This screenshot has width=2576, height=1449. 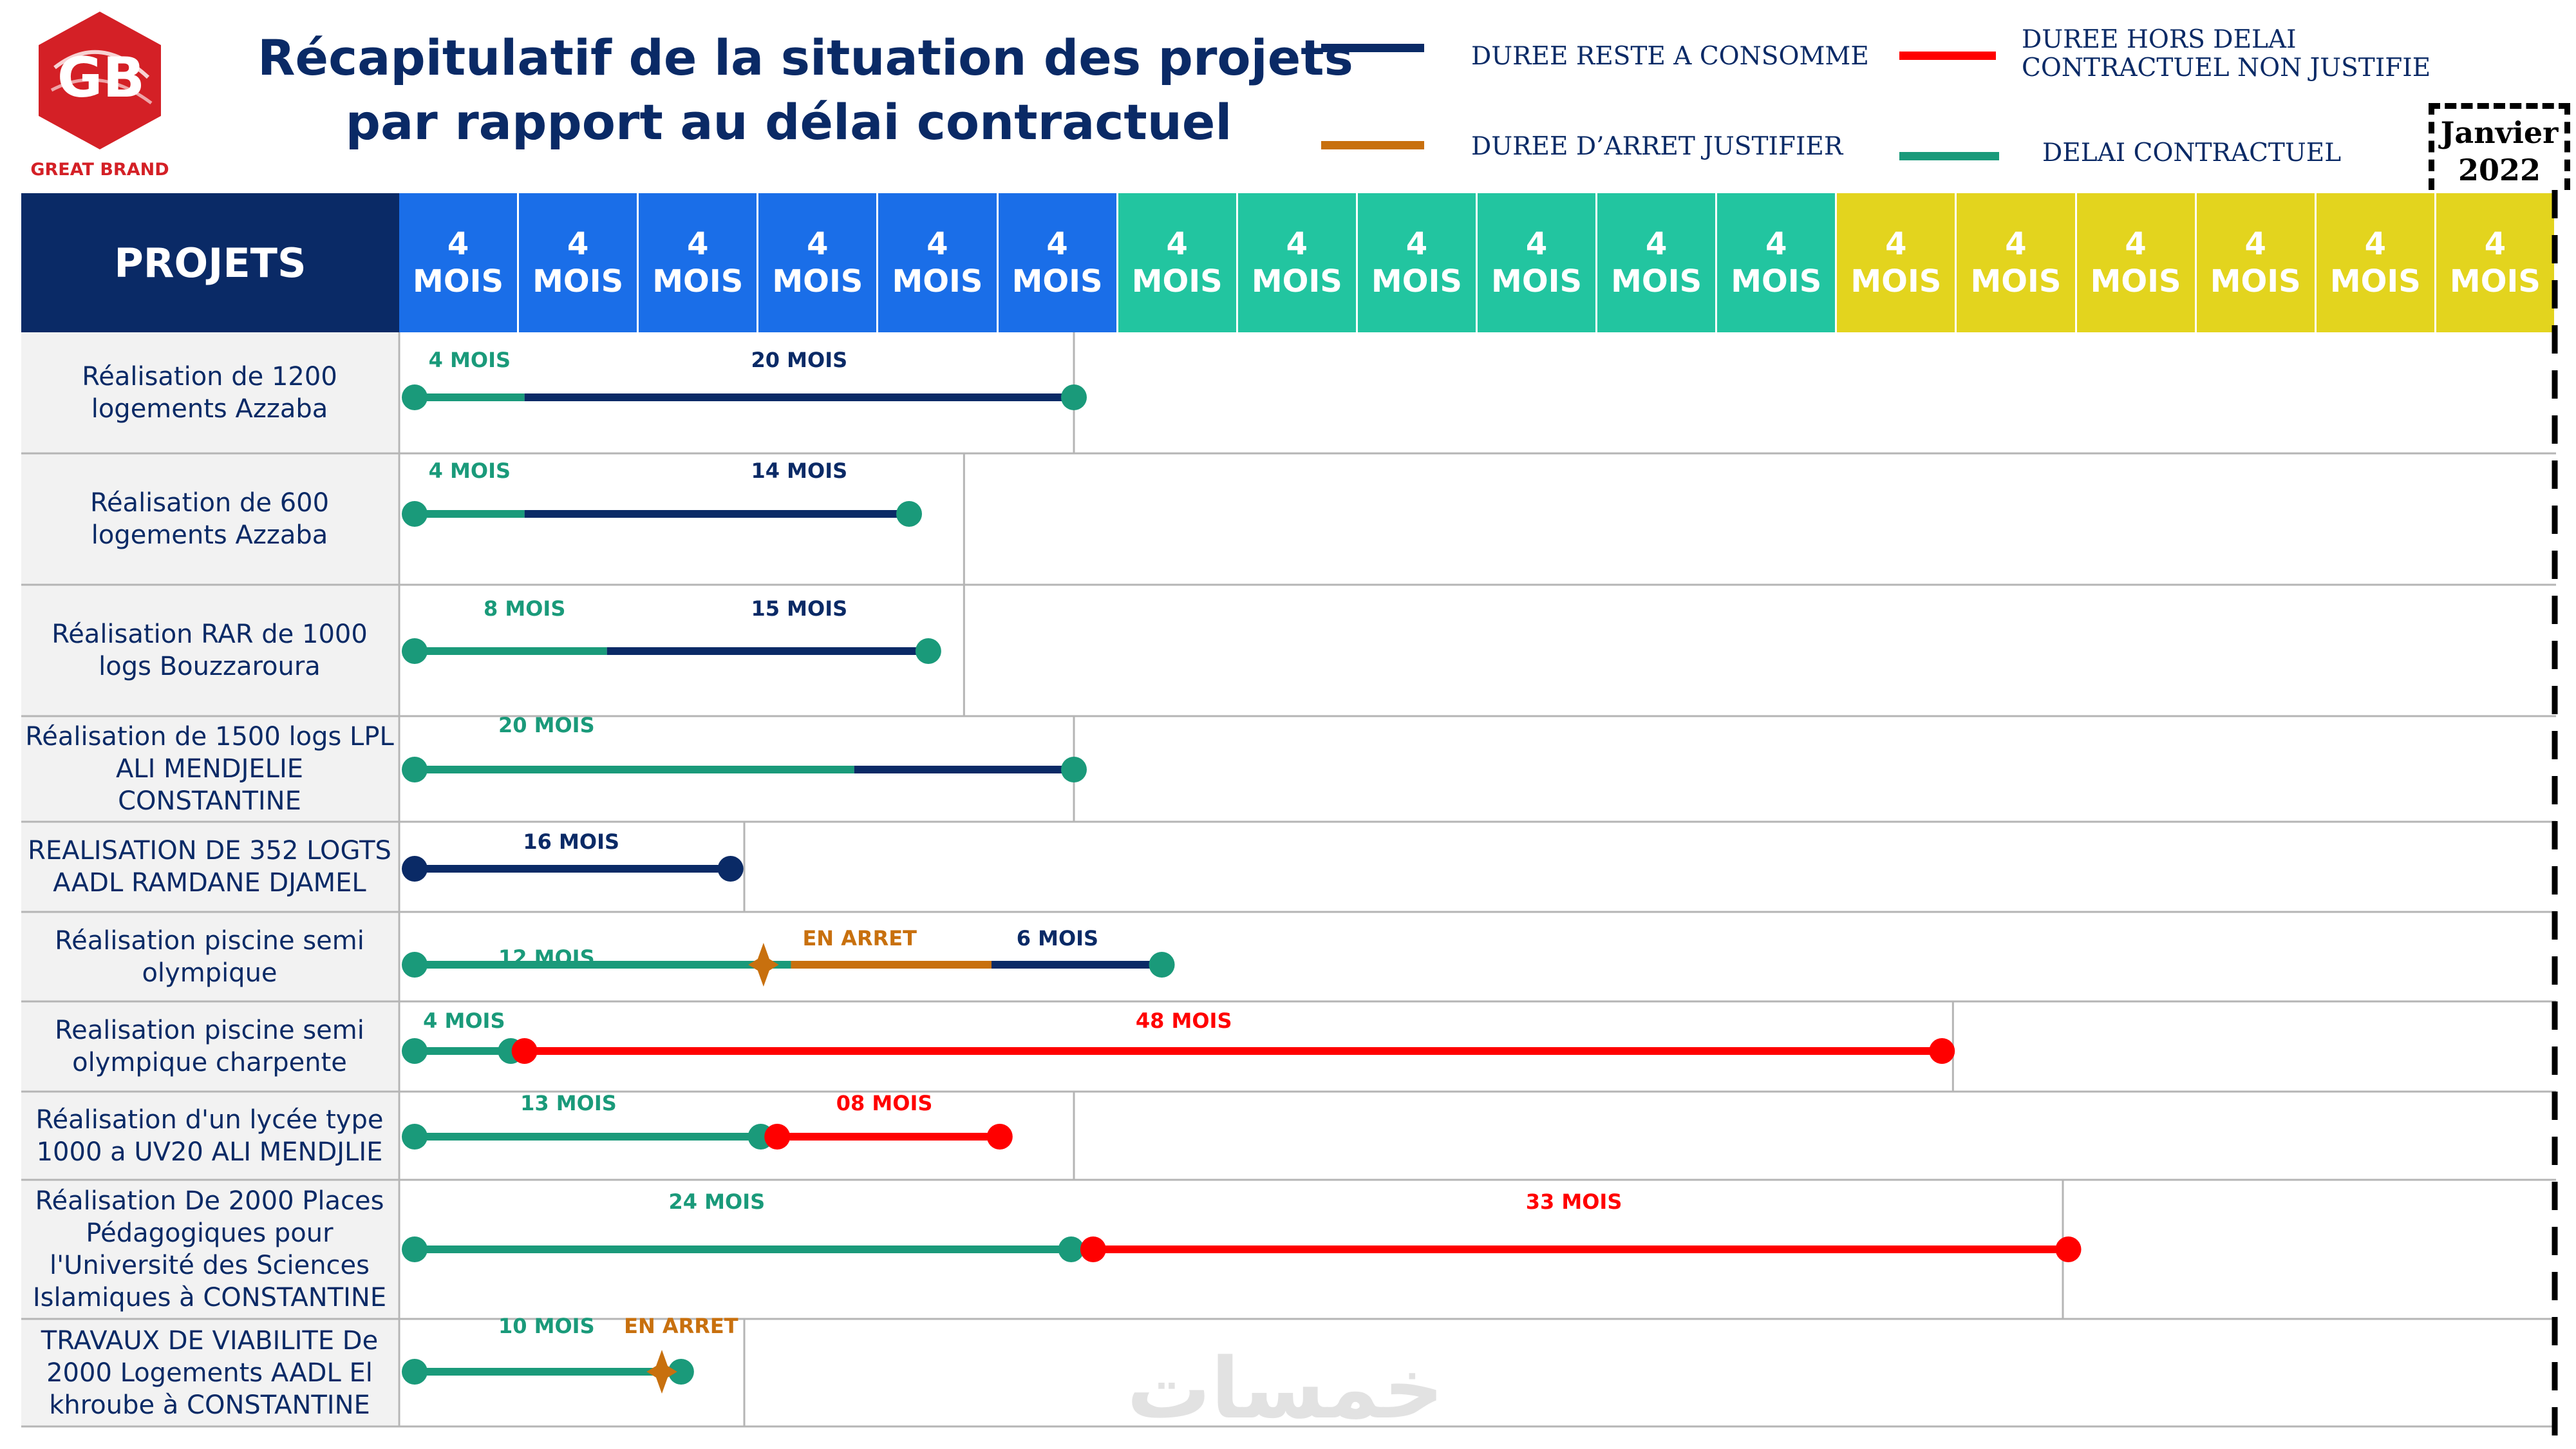 What do you see at coordinates (1670, 56) in the screenshot?
I see `legend-label-reste: DUREE RESTE A CONSOMME` at bounding box center [1670, 56].